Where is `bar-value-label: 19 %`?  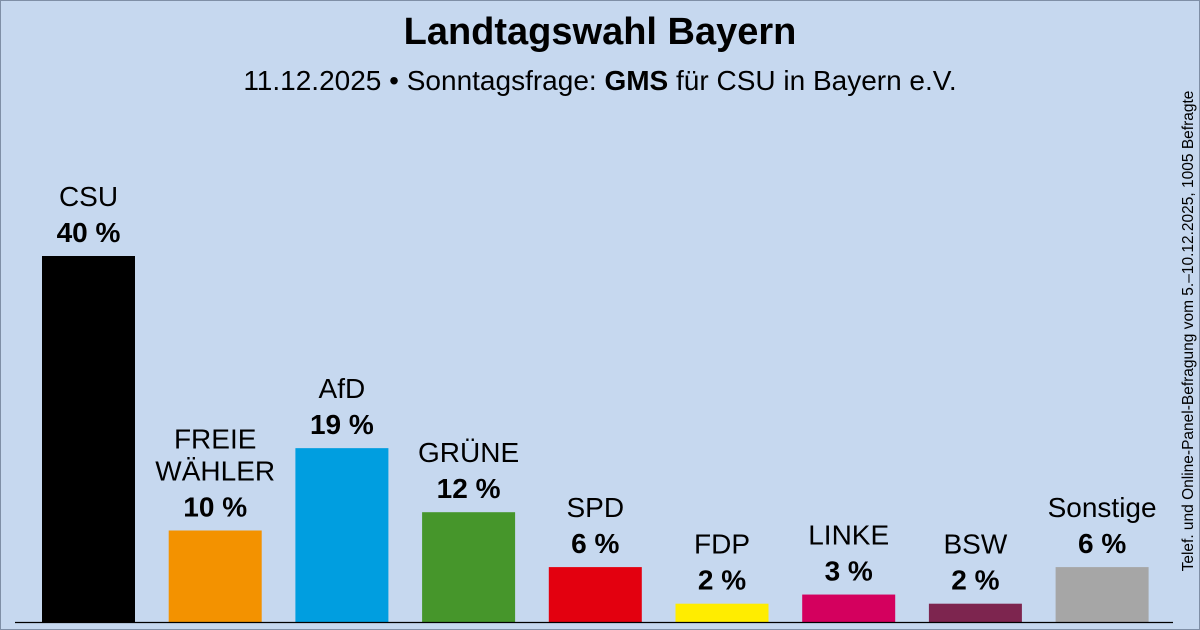 bar-value-label: 19 % is located at coordinates (342, 424).